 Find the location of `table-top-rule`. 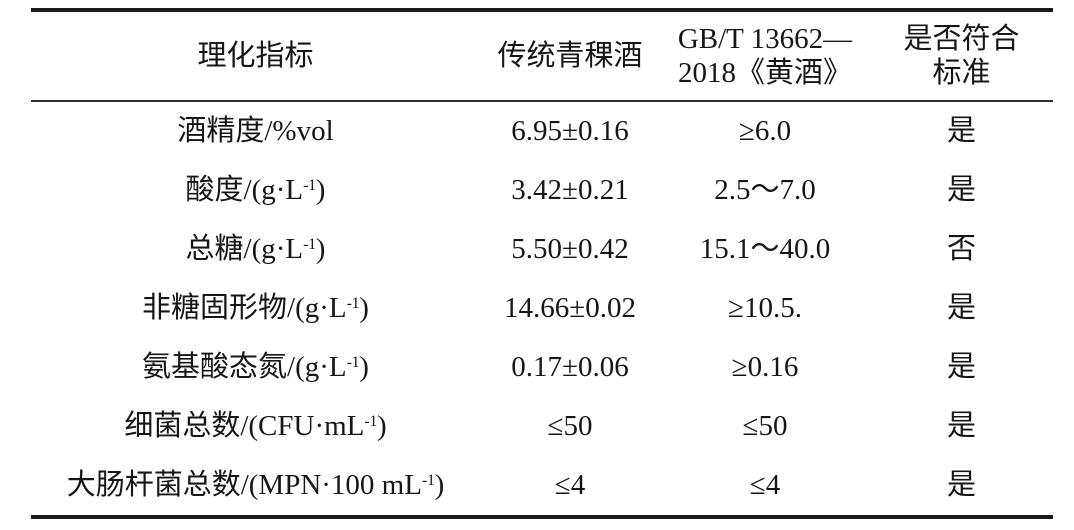

table-top-rule is located at coordinates (542, 10).